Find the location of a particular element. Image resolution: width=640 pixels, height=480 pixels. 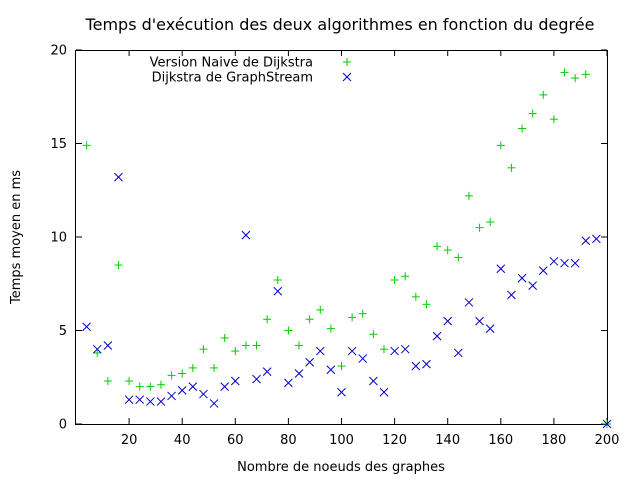

x-tick-label: 200 is located at coordinates (607, 440).